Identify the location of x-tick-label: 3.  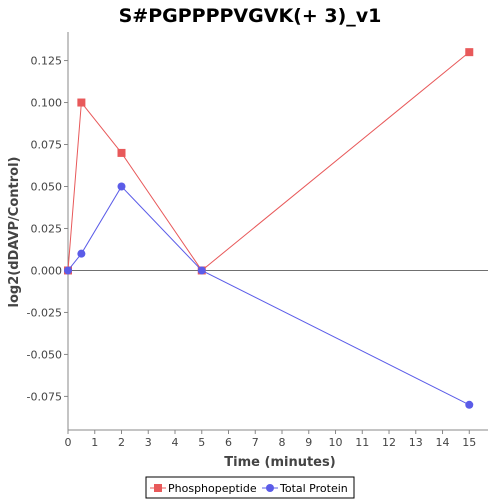
(148, 442).